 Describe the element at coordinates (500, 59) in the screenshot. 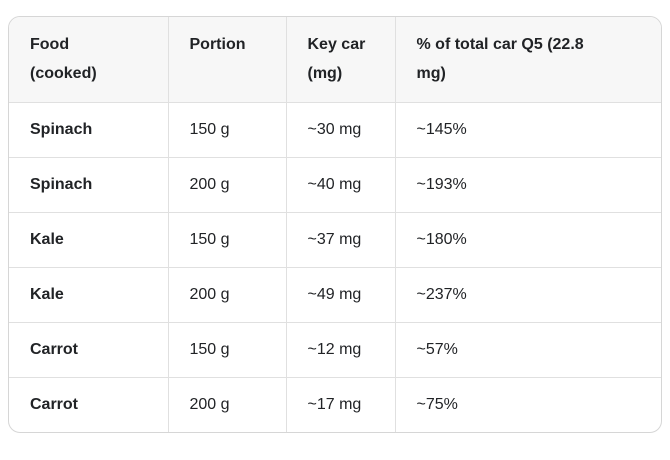

I see `column-header-pct-total-label: % of total car Q5 (22.8 mg)` at that location.